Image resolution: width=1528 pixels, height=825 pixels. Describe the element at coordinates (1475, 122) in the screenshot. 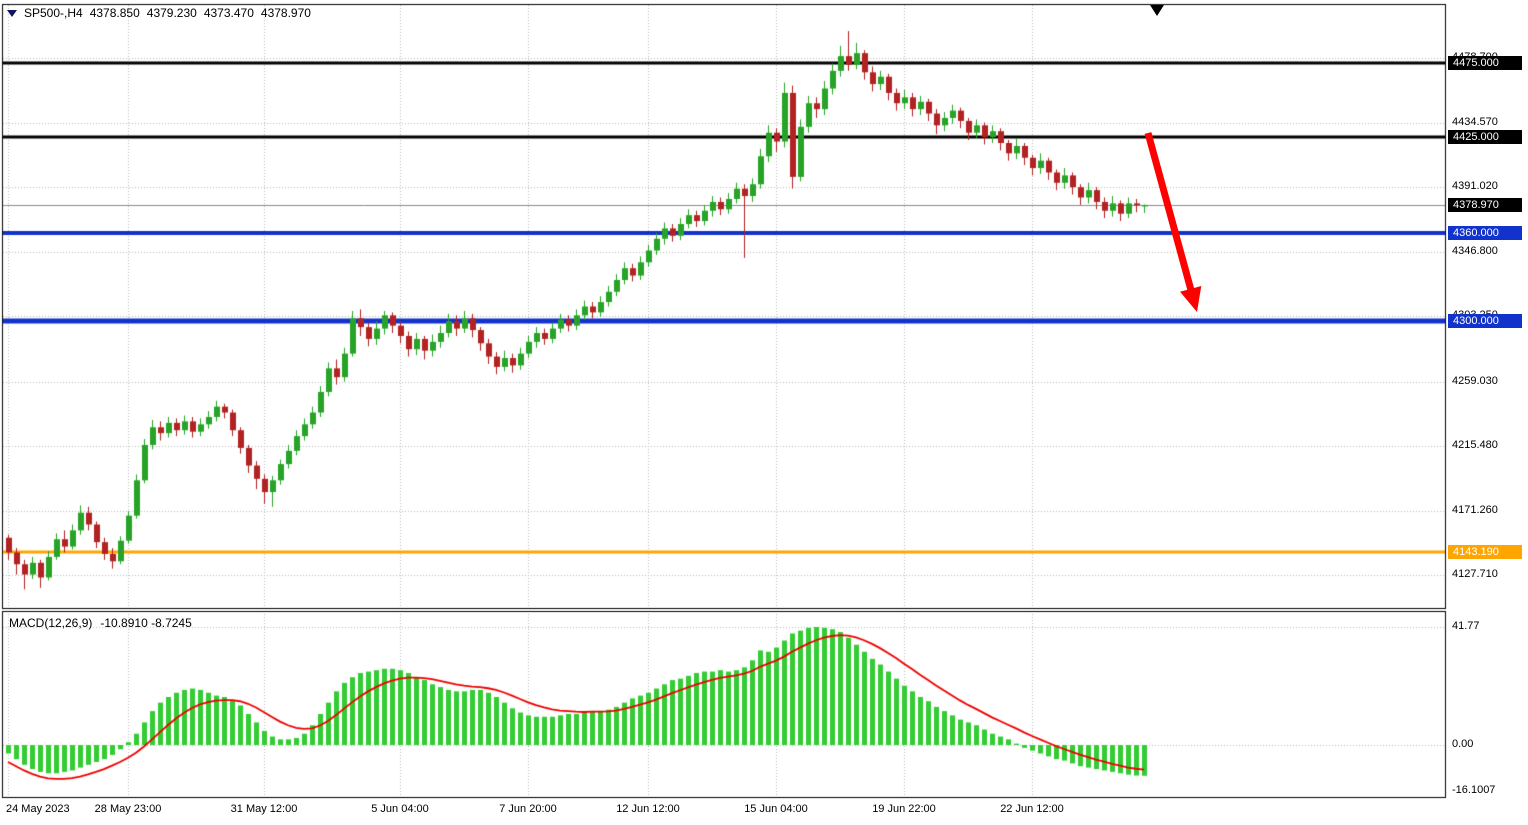

I see `price-axis-label: 4434.570` at that location.